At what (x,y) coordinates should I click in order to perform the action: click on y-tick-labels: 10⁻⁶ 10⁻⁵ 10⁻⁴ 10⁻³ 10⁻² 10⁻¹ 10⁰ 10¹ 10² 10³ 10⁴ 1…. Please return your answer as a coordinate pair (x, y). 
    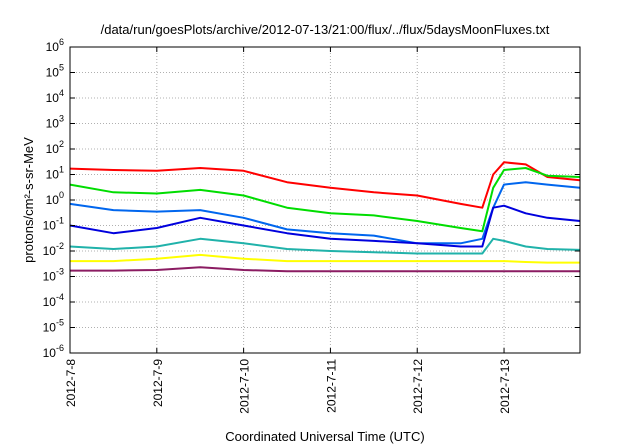
    Looking at the image, I should click on (53, 198).